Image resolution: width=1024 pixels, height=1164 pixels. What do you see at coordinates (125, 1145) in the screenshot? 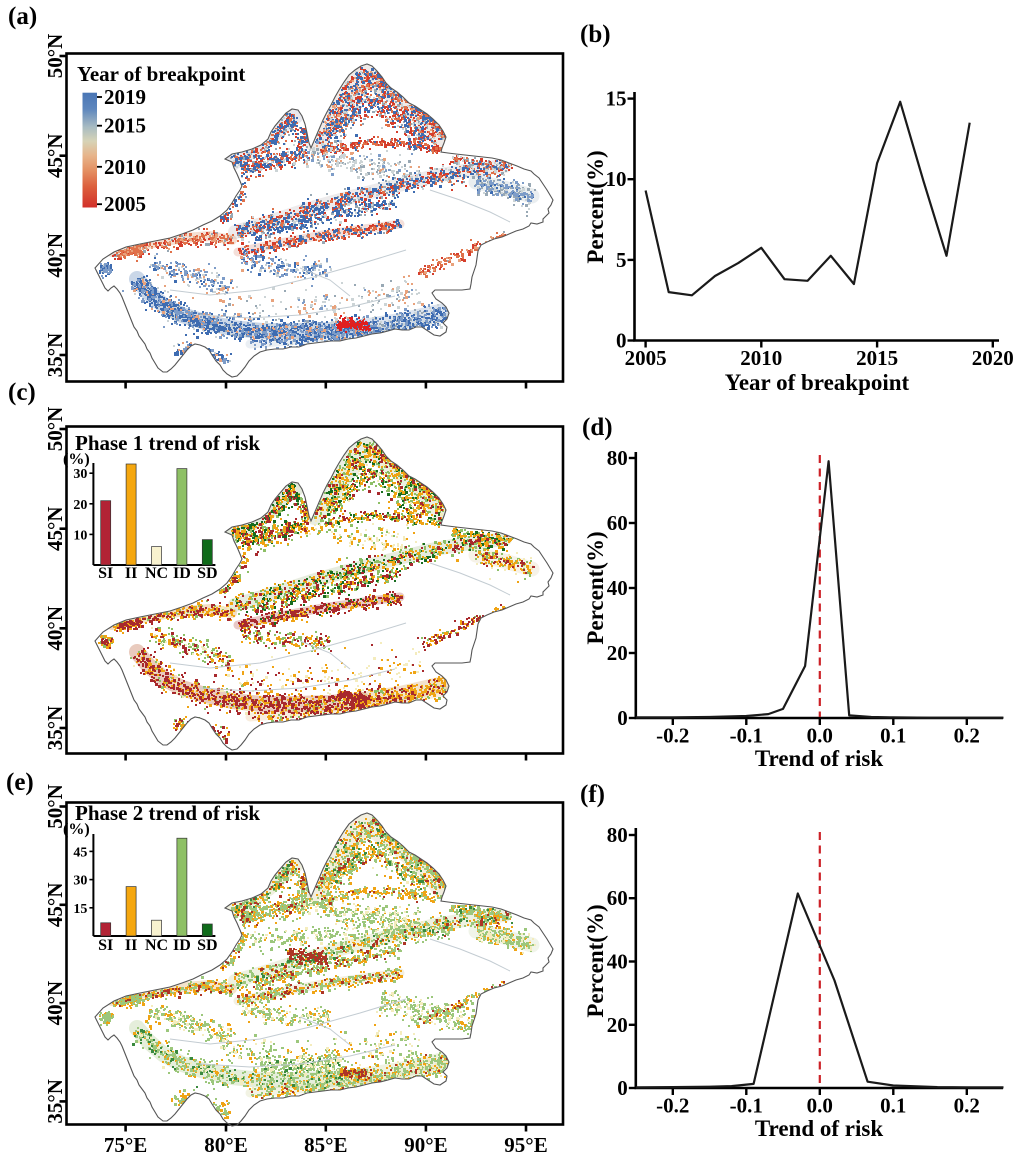
I see `svg-text: 75°E` at bounding box center [125, 1145].